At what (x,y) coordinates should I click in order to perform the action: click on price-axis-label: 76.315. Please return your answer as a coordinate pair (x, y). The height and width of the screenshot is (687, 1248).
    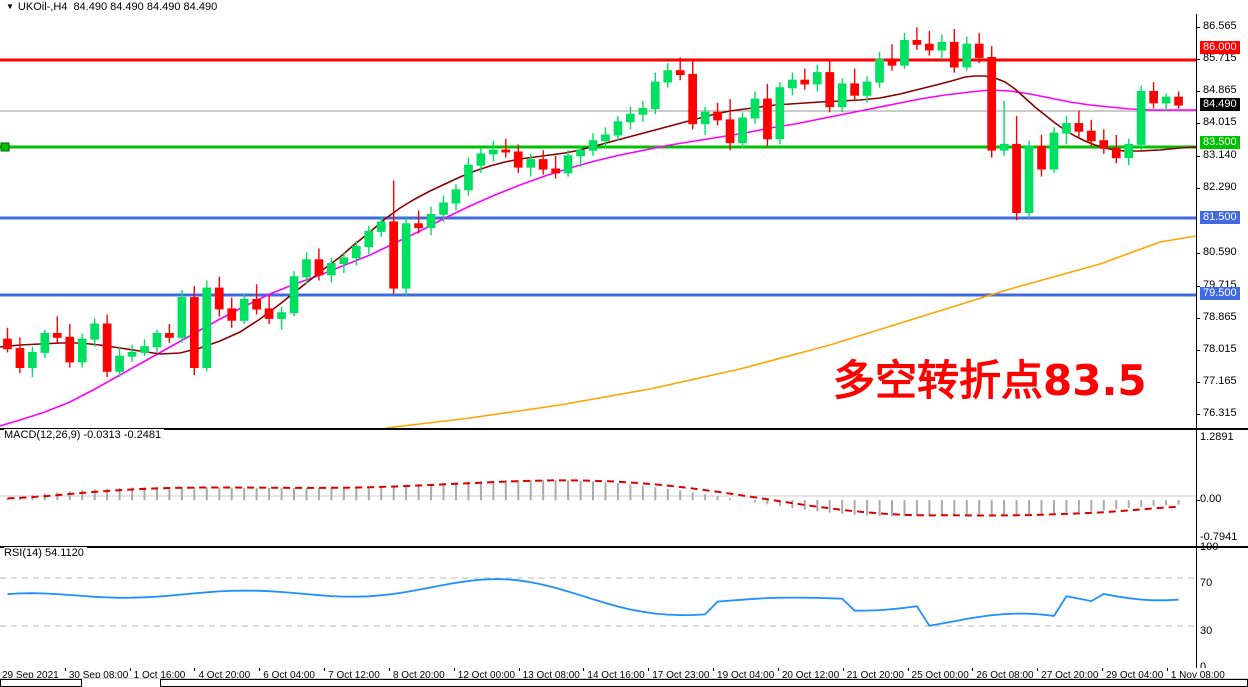
    Looking at the image, I should click on (1220, 413).